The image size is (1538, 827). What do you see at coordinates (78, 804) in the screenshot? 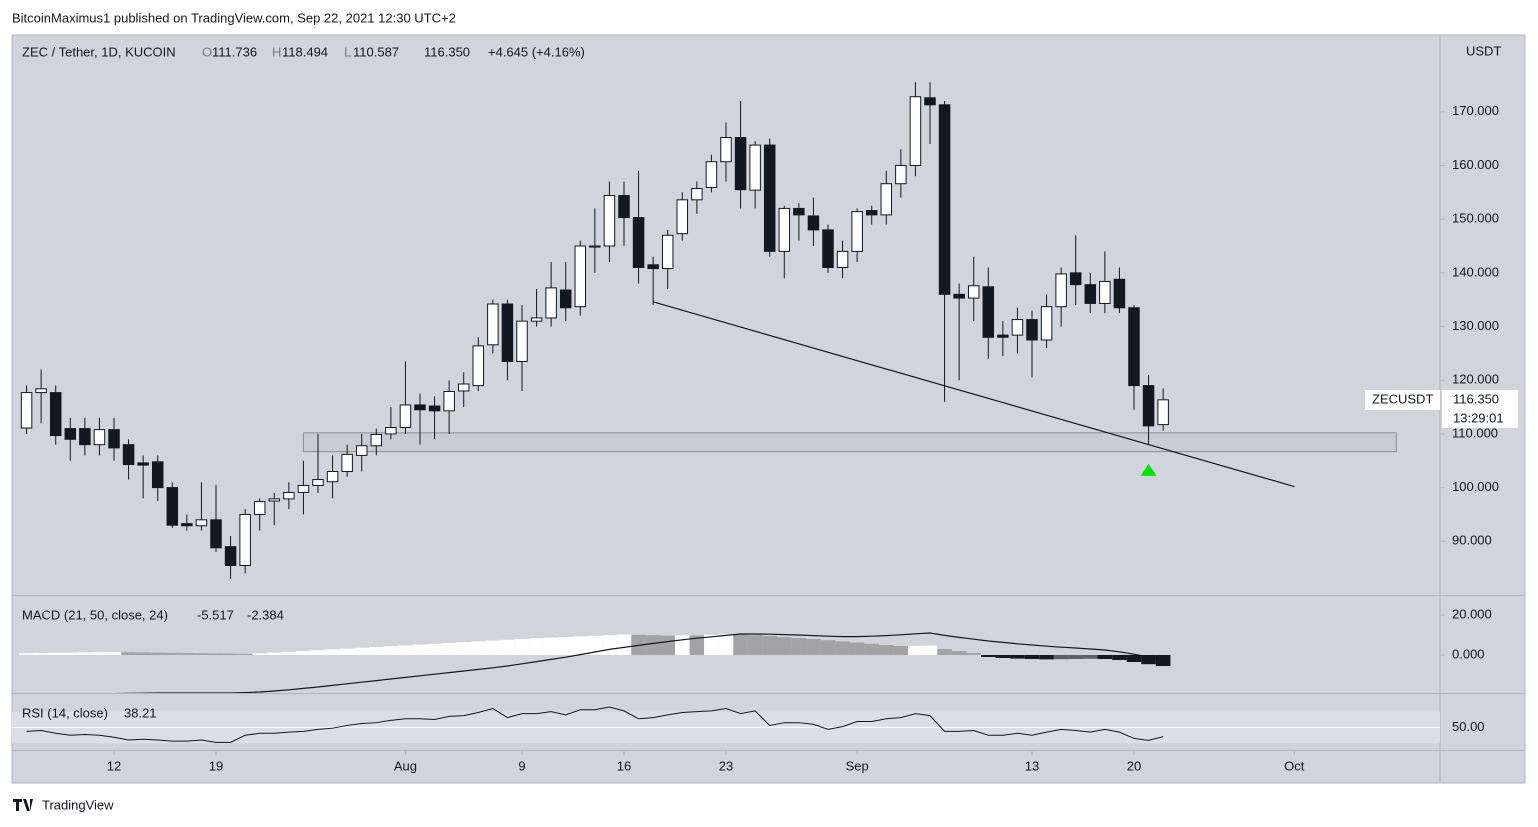
I see `footer-brand: TradingView` at bounding box center [78, 804].